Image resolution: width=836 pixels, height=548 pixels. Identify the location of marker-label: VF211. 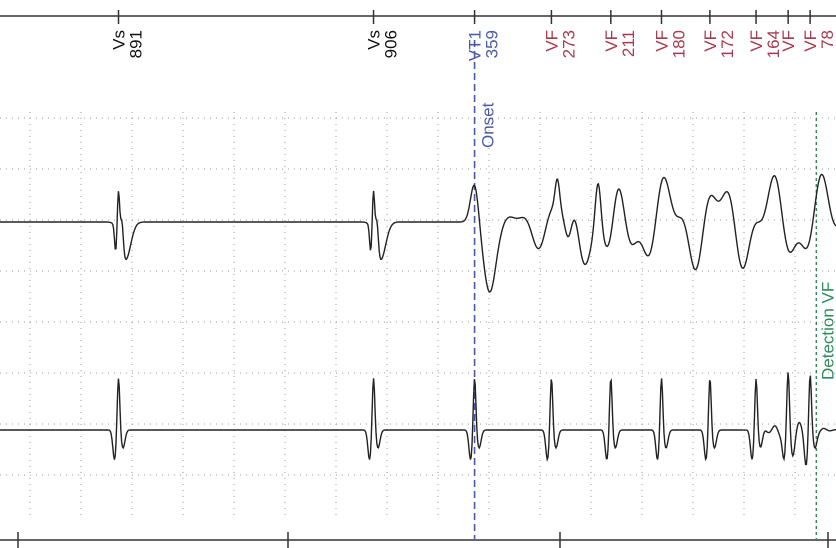
(620, 43).